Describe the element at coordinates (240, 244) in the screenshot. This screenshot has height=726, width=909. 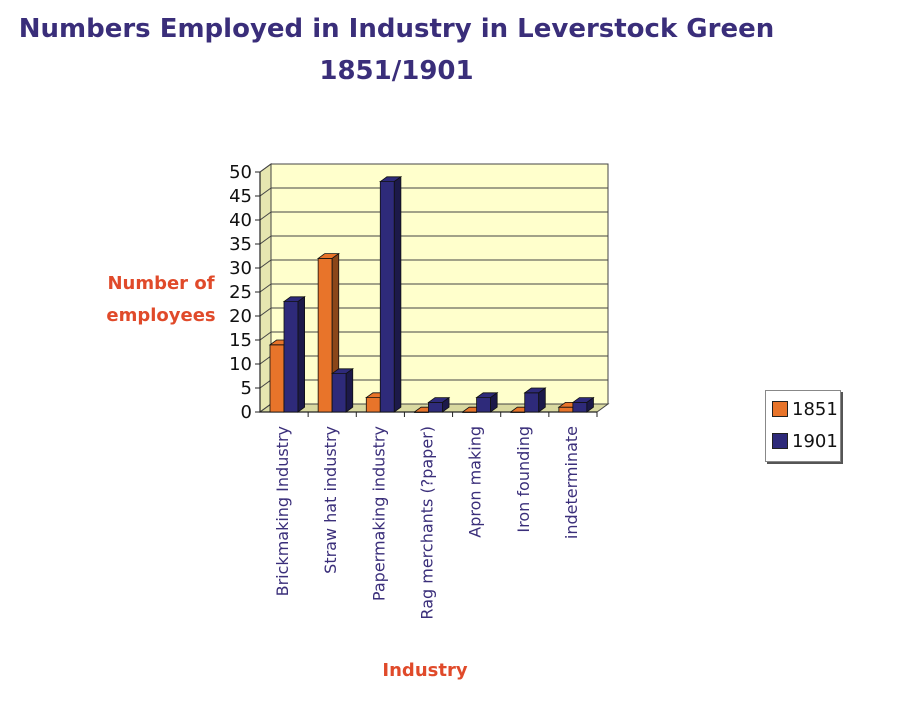
I see `y-tick-label: 35` at that location.